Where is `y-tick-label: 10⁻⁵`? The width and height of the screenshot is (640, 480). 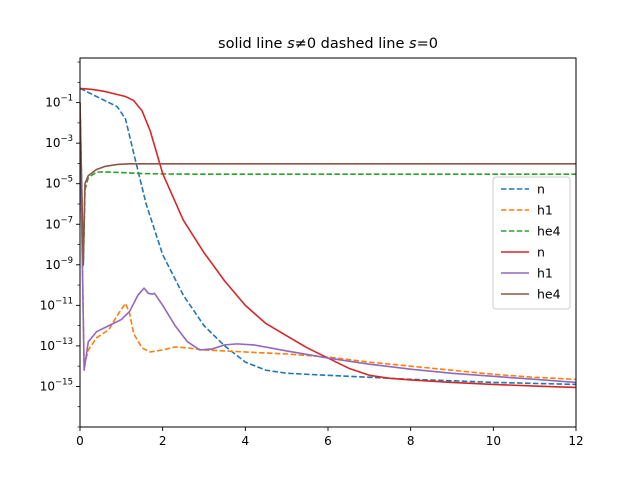 y-tick-label: 10⁻⁵ is located at coordinates (59, 183).